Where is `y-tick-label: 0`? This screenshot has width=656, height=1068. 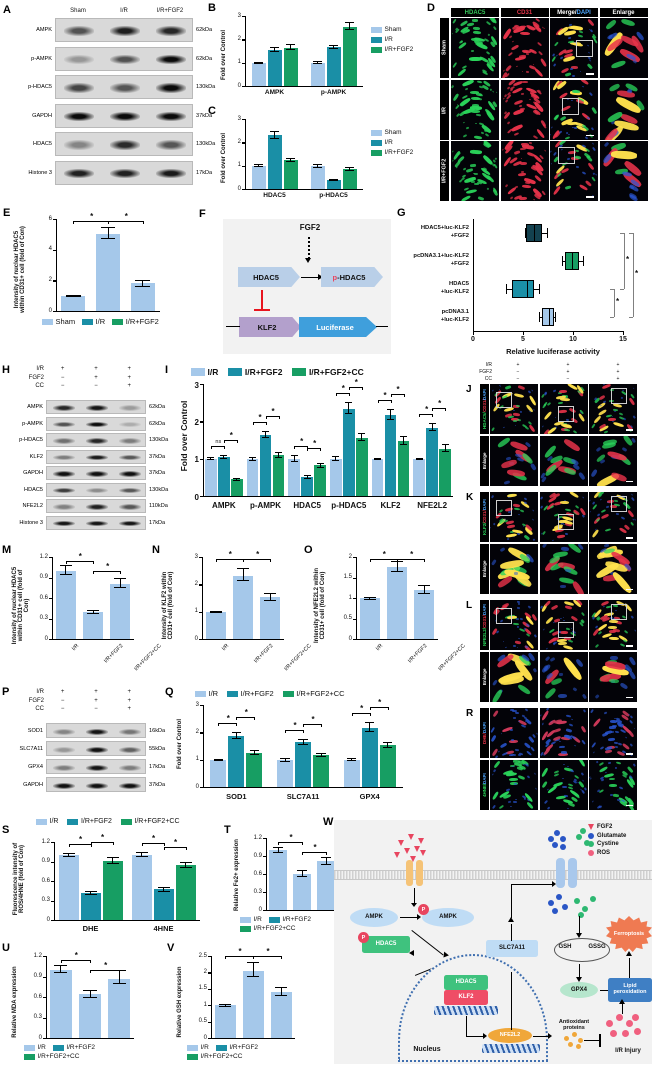 y-tick-label: 0 is located at coordinates (205, 1037).